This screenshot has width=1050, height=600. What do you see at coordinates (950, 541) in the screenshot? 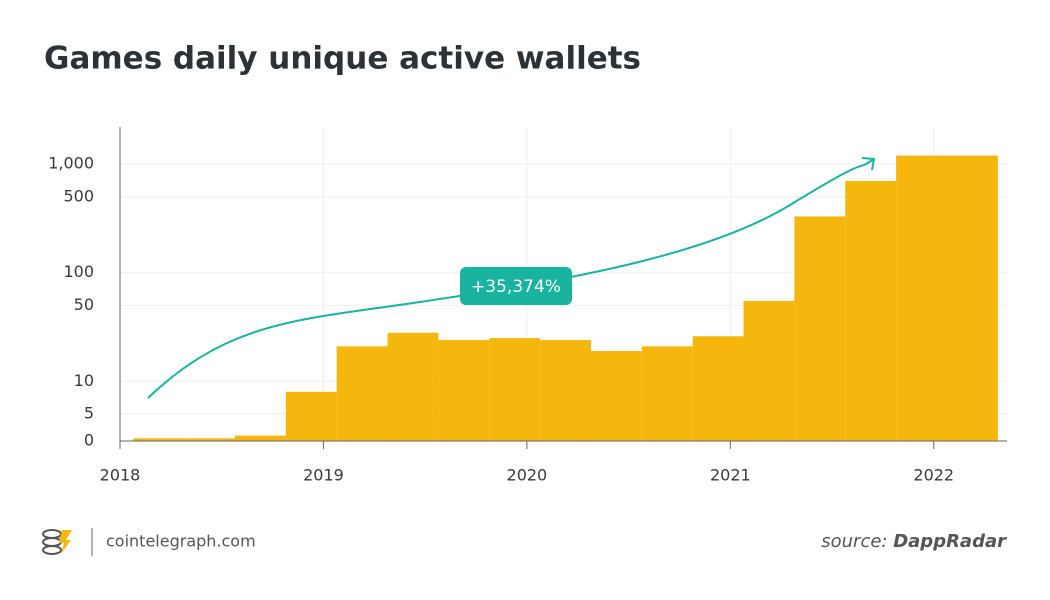
I see `source-name: DappRadar` at bounding box center [950, 541].